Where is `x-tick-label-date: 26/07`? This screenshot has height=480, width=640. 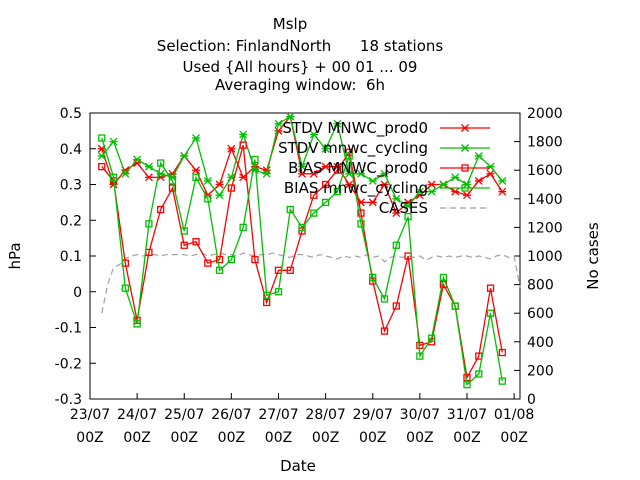 x-tick-label-date: 26/07 is located at coordinates (231, 415).